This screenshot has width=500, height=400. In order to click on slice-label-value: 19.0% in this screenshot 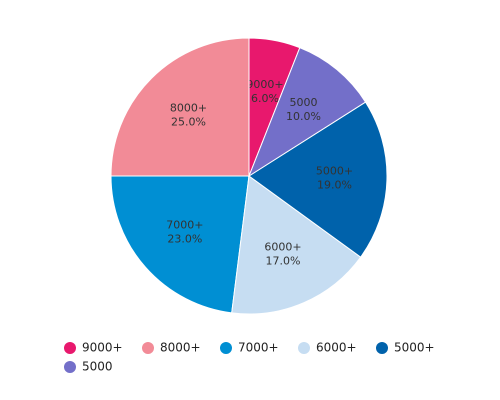, I will do `click(334, 185)`.